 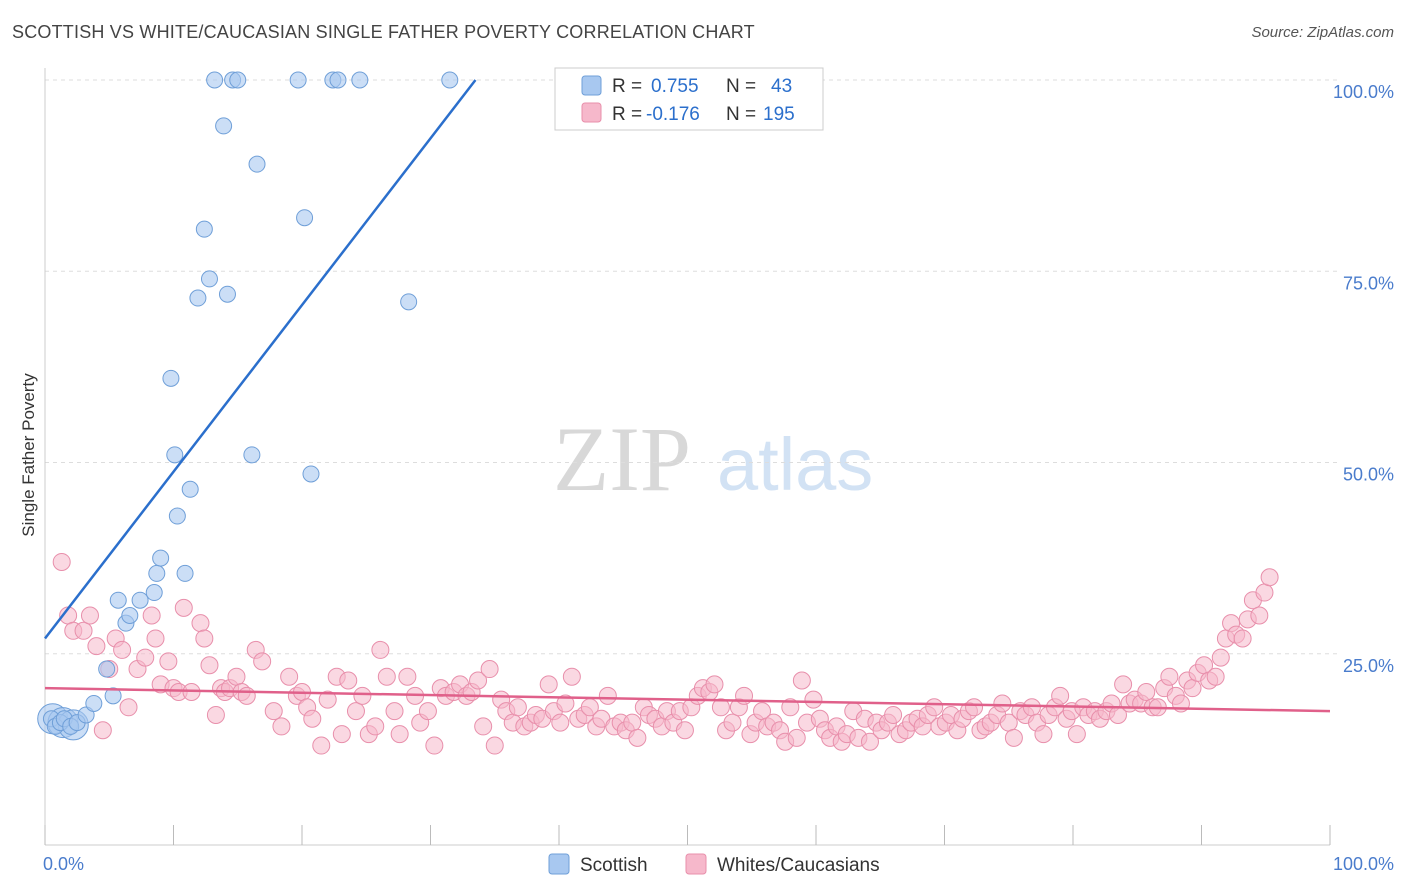 What do you see at coordinates (1363, 379) in the screenshot?
I see `y-tick-labels: 25.0% 50.0% 75.0% 100.0%` at bounding box center [1363, 379].